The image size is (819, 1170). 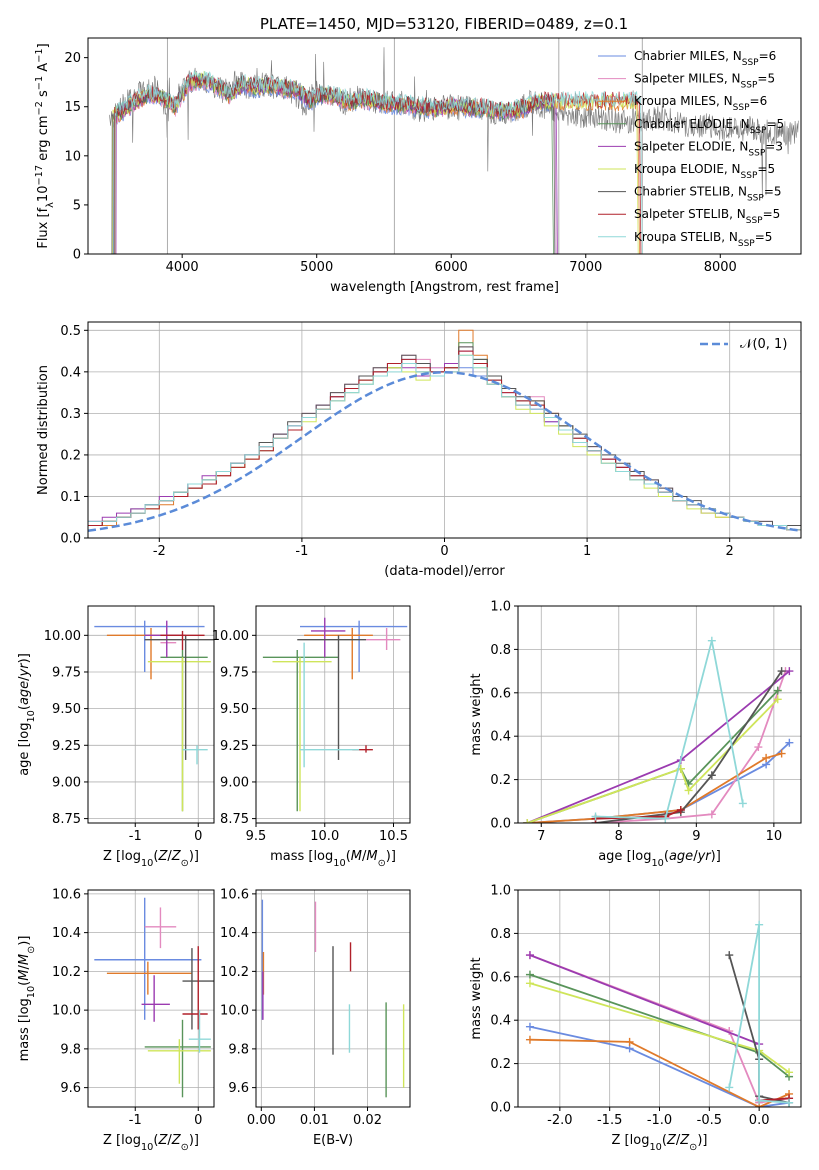 I want to click on x-tick-label: 0.00, so click(x=261, y=1120).